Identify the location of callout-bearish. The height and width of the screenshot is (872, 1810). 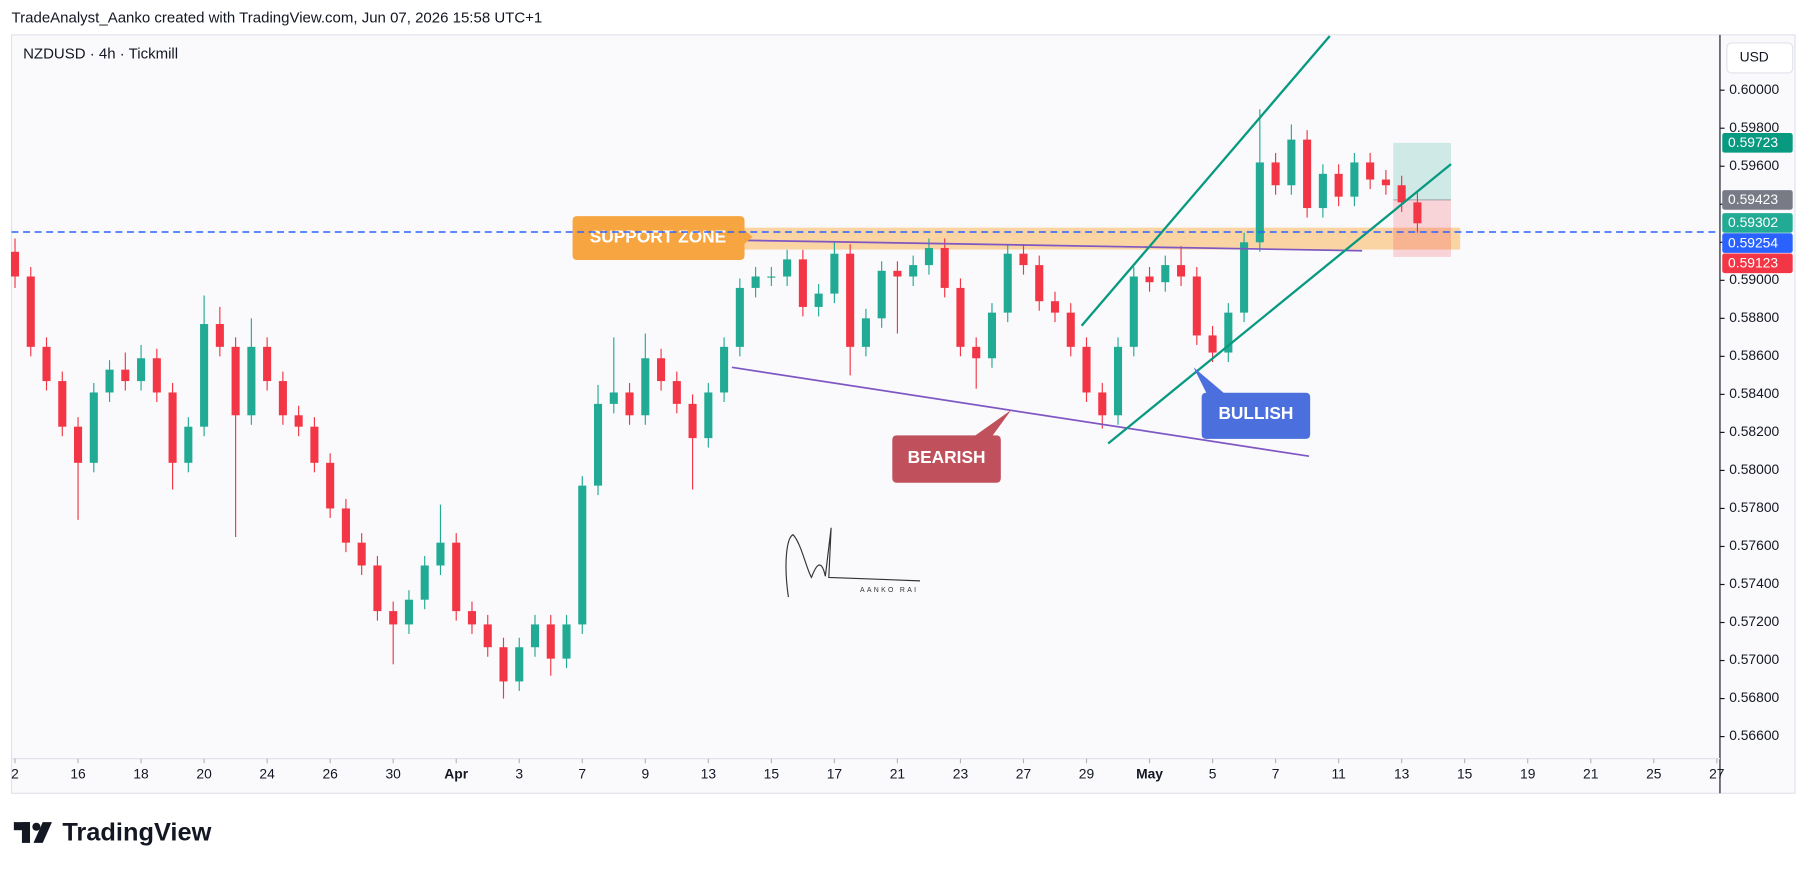
(952, 446).